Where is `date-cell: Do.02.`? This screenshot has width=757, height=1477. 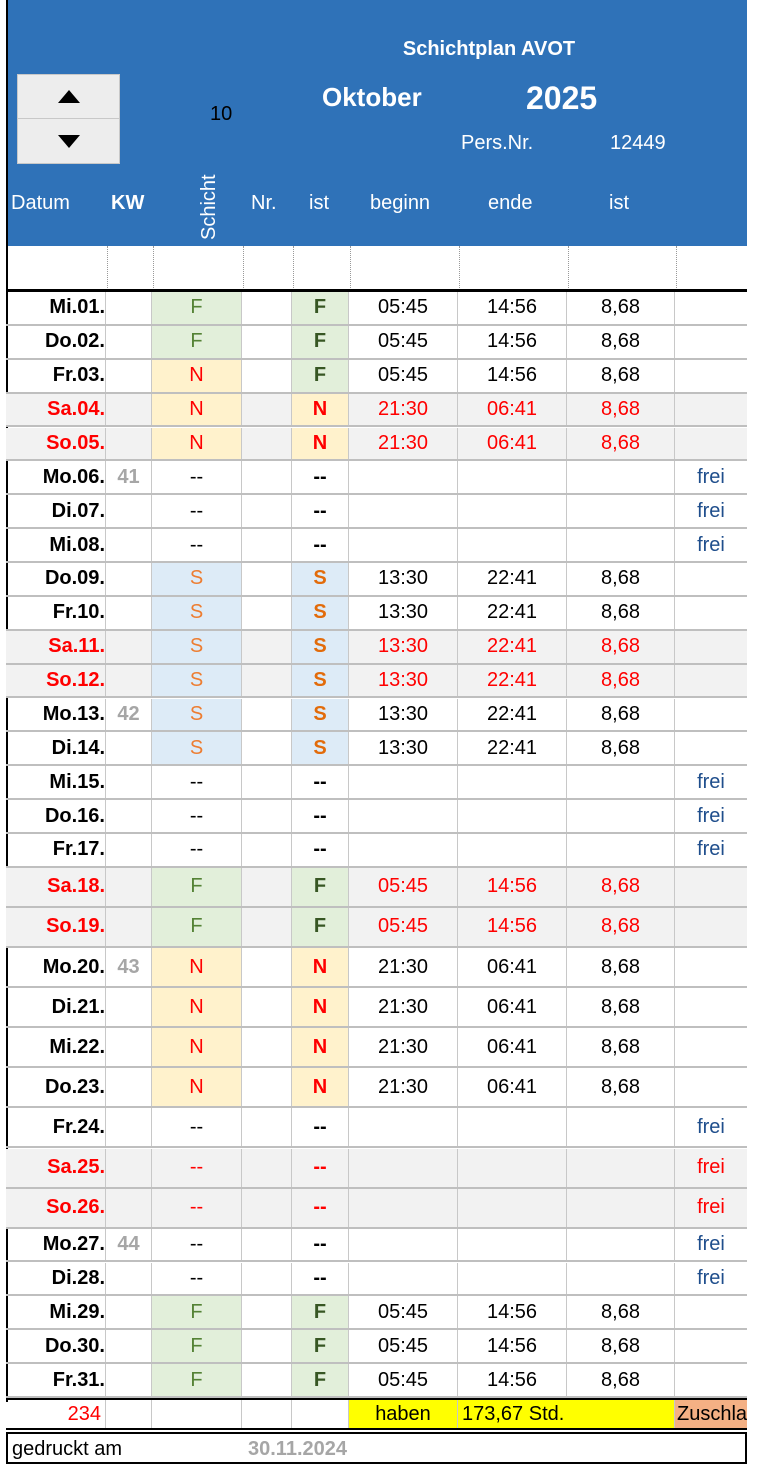 date-cell: Do.02. is located at coordinates (56, 341).